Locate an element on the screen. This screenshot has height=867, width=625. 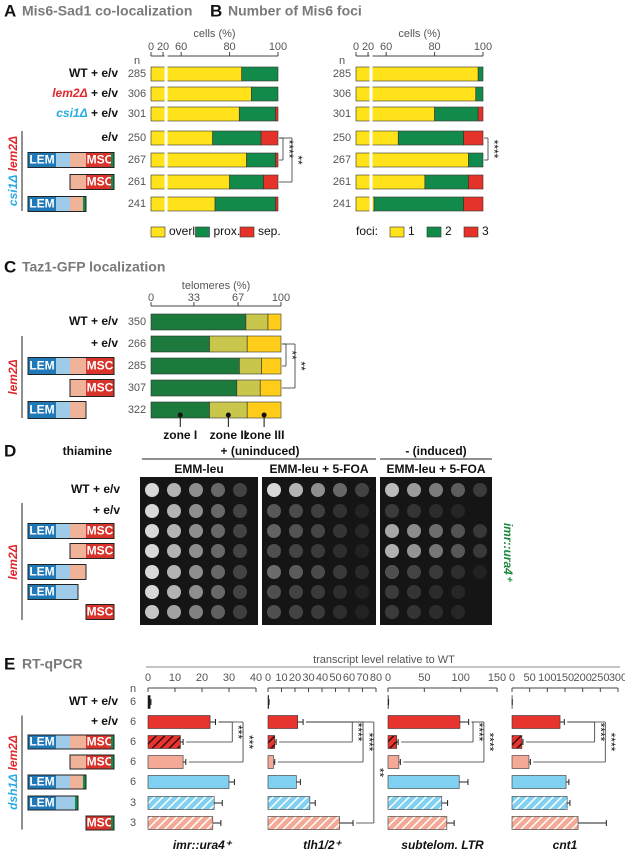
panel-title: Mis6-Sad1 co-localization is located at coordinates (107, 11).